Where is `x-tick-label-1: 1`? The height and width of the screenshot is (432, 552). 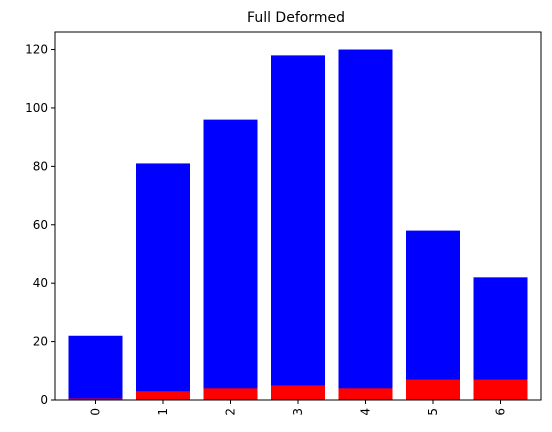 x-tick-label-1: 1 is located at coordinates (163, 412).